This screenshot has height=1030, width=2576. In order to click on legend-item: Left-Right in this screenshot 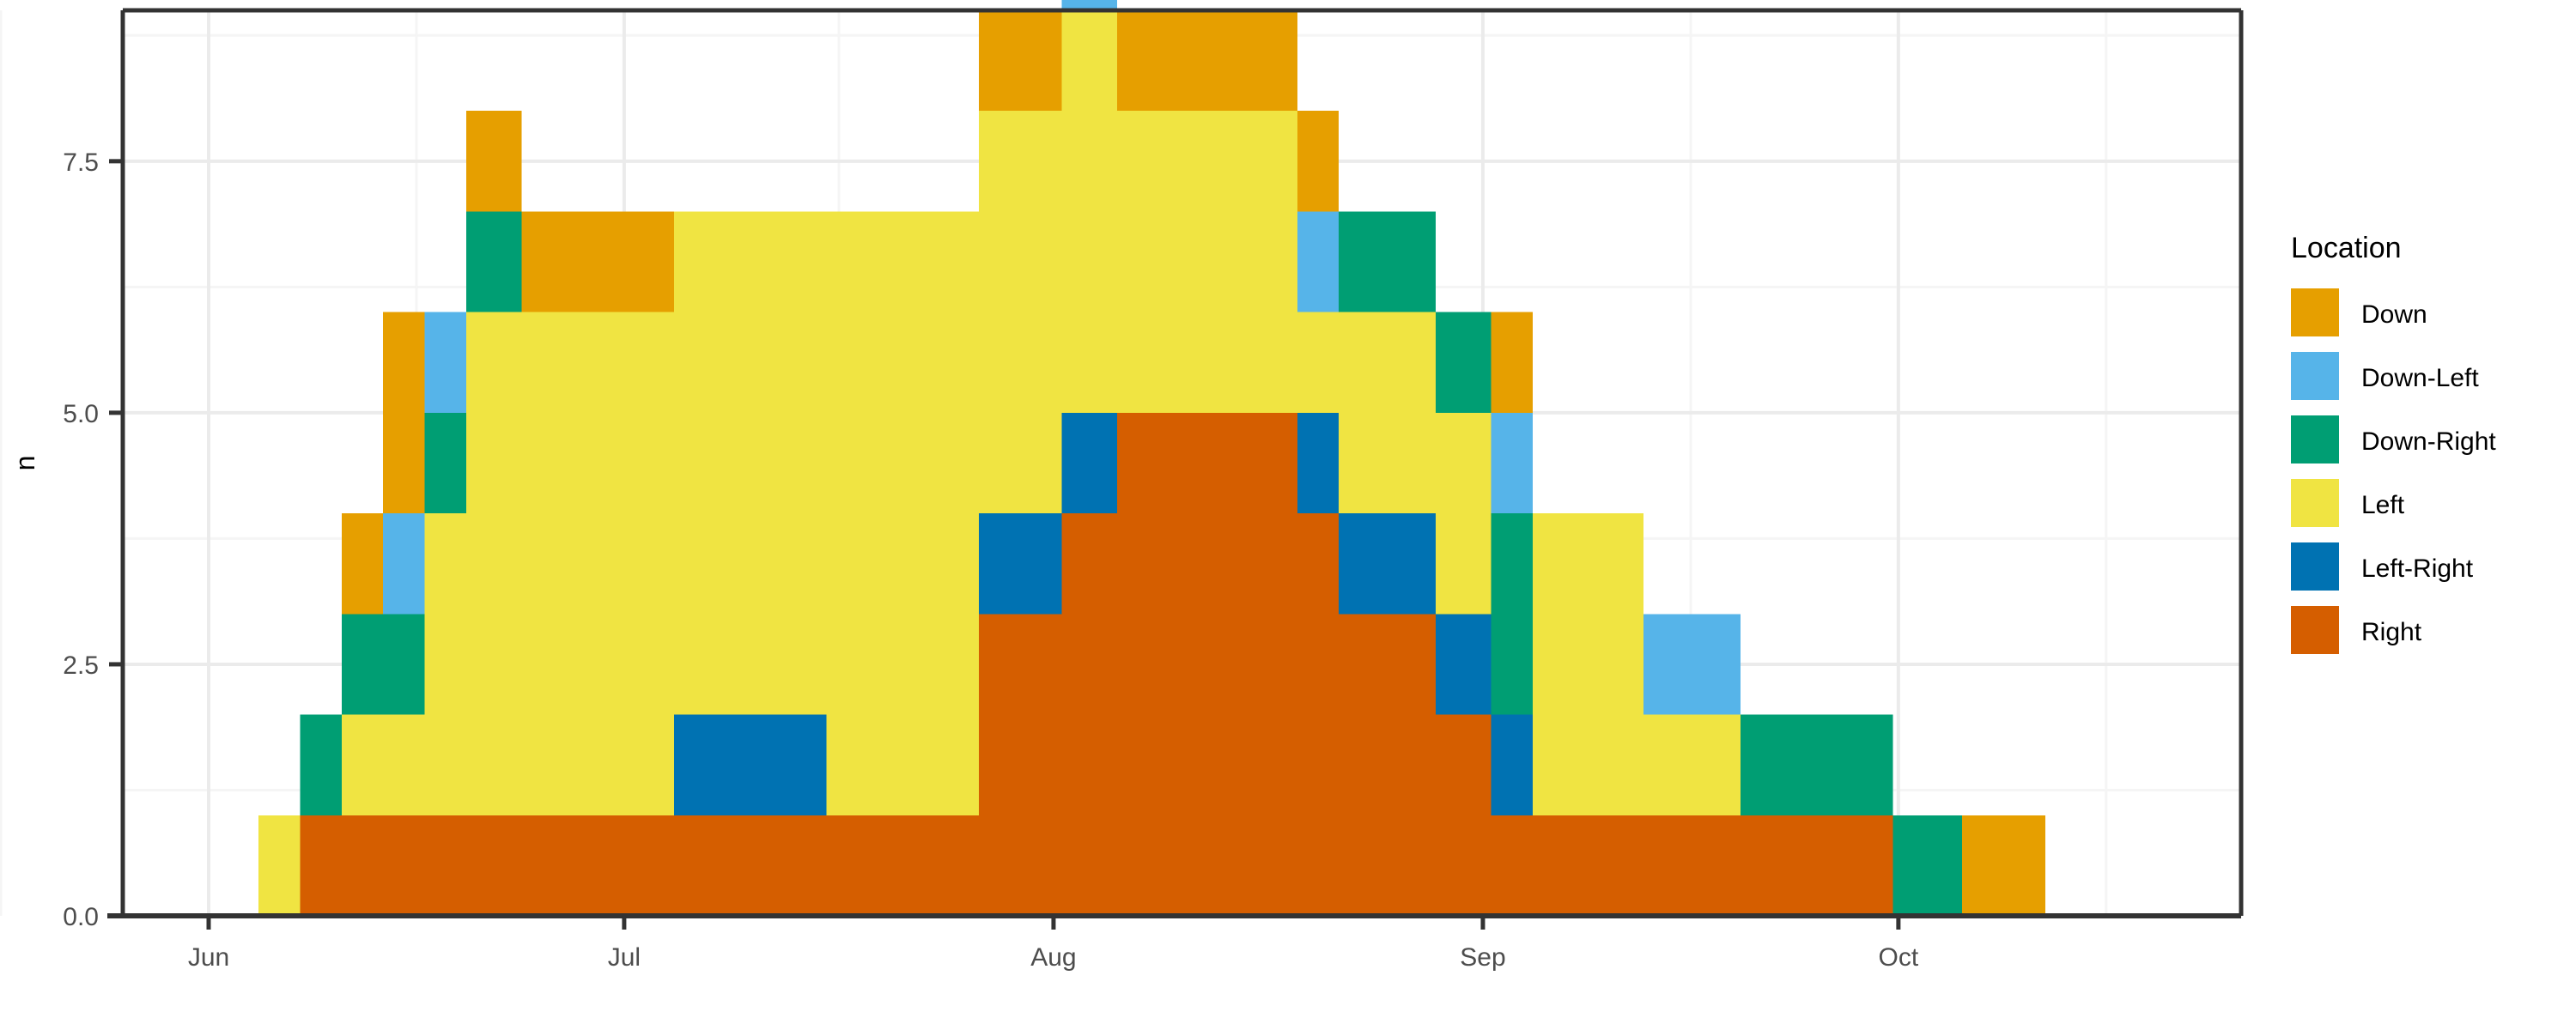, I will do `click(2383, 566)`.